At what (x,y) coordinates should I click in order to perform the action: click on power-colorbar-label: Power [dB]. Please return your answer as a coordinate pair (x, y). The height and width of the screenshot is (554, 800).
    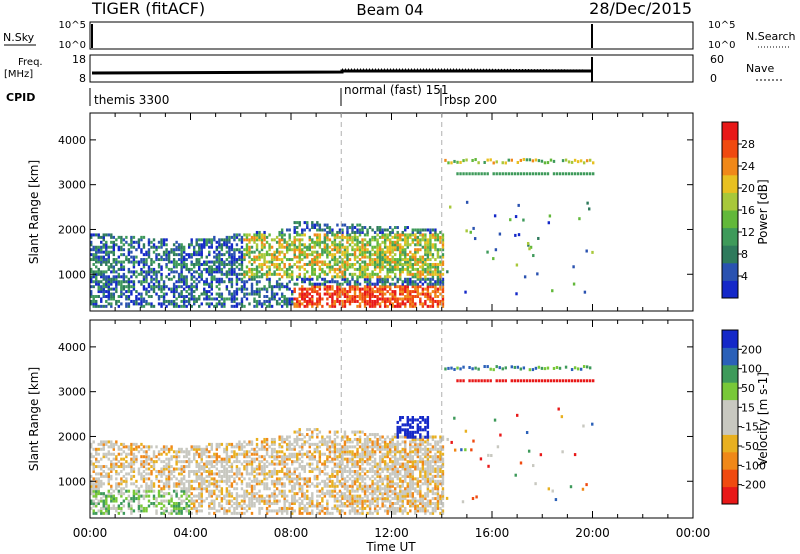
    Looking at the image, I should click on (763, 211).